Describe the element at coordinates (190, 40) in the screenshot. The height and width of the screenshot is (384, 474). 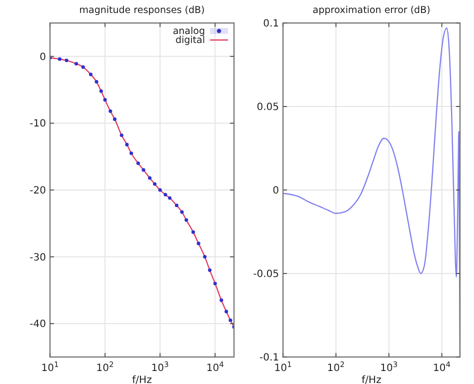
I see `legend-label: digital` at that location.